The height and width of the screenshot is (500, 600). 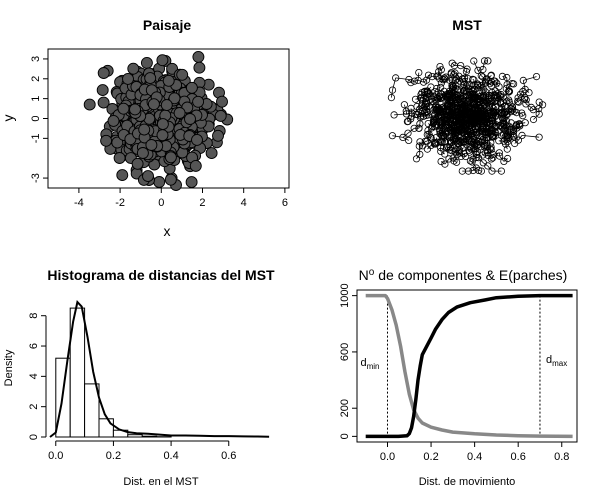 What do you see at coordinates (170, 456) in the screenshot?
I see `histogram-x-tick-label: 0.4` at bounding box center [170, 456].